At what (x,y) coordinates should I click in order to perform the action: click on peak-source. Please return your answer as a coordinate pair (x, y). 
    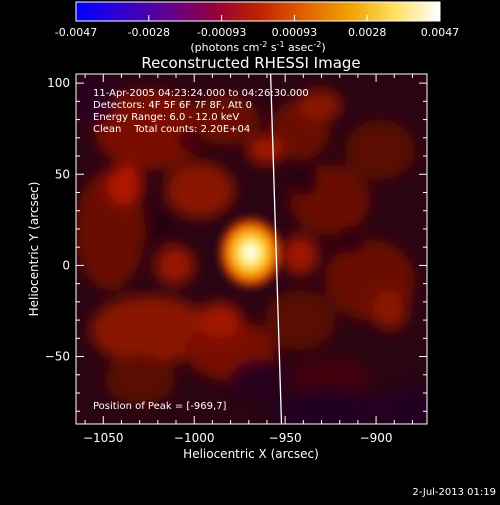
    Looking at the image, I should click on (250, 252).